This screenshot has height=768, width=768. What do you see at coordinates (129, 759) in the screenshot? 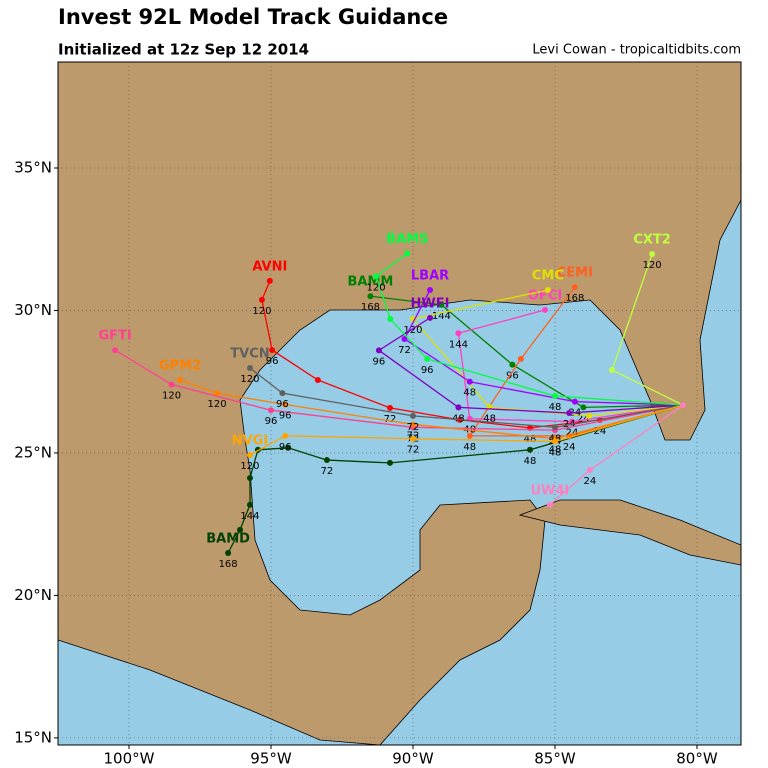
I see `x-tick-label: 100°W` at bounding box center [129, 759].